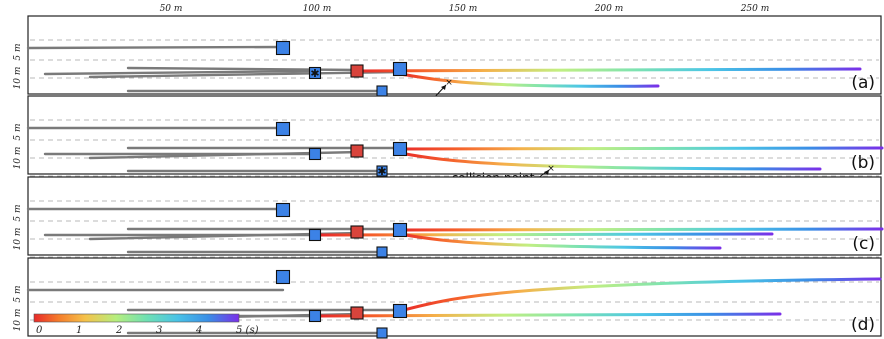 This screenshot has height=339, width=884. Describe the element at coordinates (159, 330) in the screenshot. I see `colorbar-tick-label: 3` at that location.